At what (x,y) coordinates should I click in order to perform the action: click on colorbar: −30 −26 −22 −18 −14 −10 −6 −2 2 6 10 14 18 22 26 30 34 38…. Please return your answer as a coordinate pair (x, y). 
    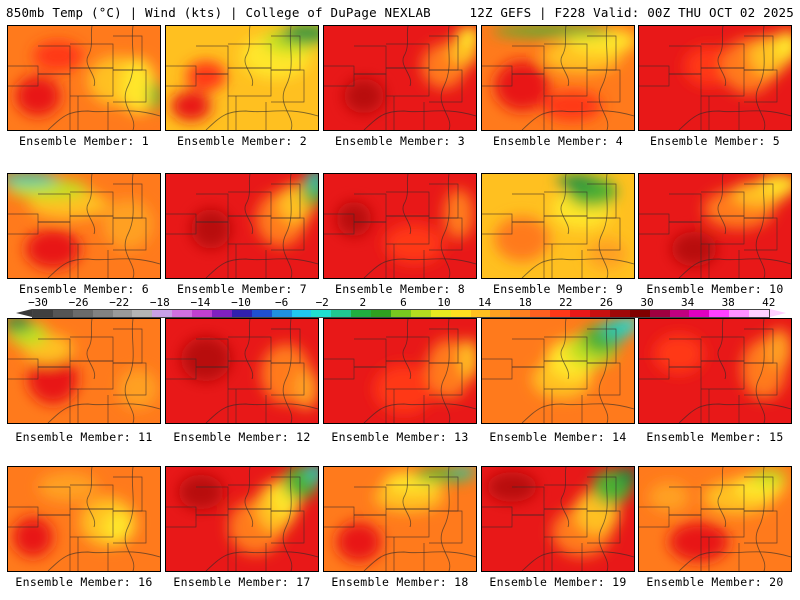
    Looking at the image, I should click on (400, 308).